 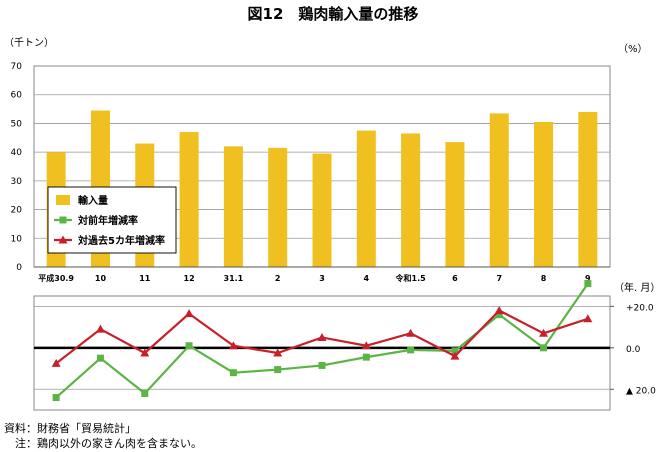 I want to click on legend-label: 対前年増減率, so click(x=107, y=220).